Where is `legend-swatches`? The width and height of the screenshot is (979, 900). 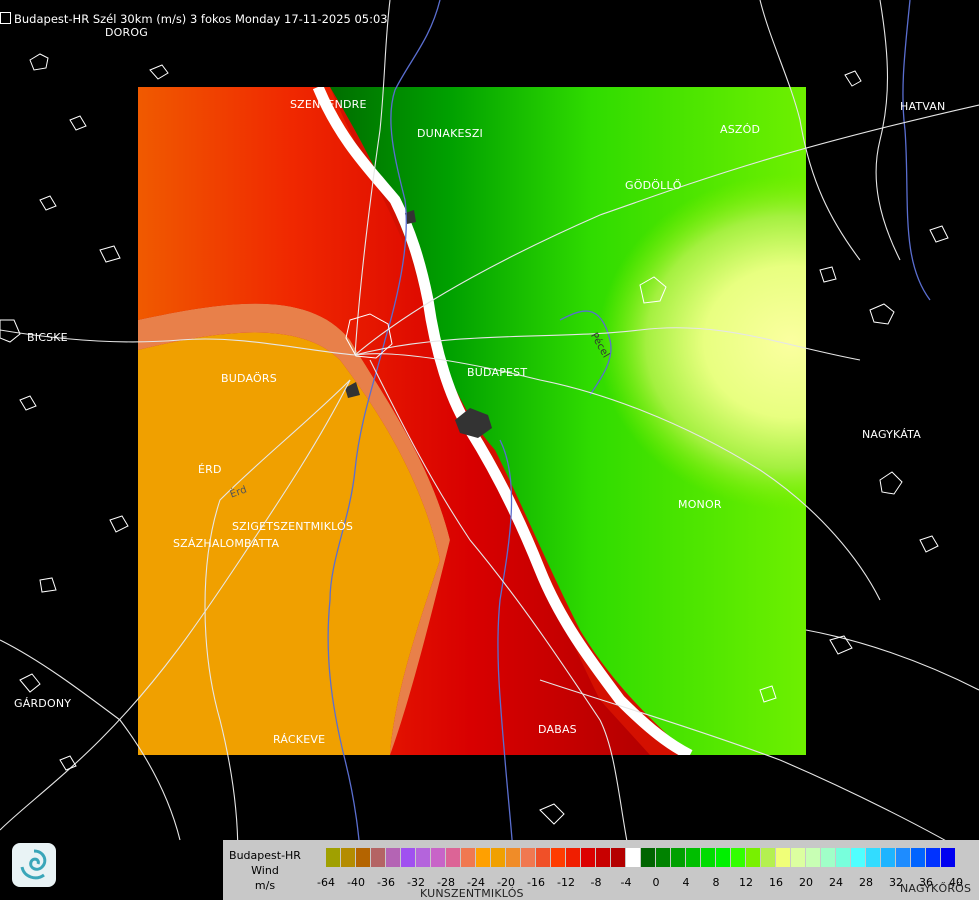 legend-swatches is located at coordinates (633, 857).